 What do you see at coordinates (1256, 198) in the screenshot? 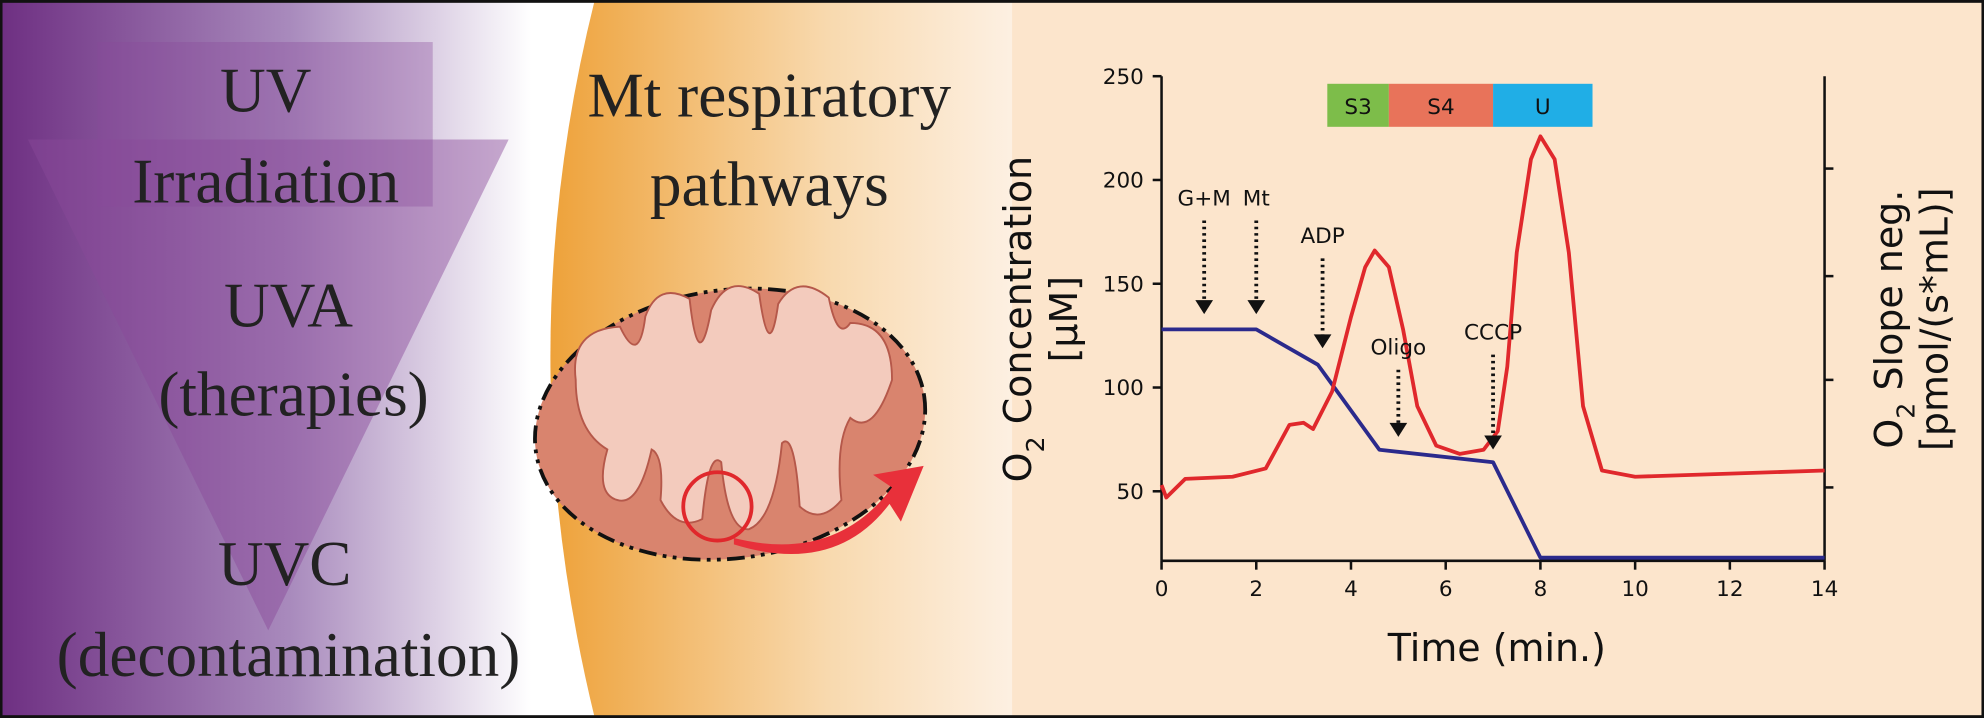
I see `annotation-label: Mt` at bounding box center [1256, 198].